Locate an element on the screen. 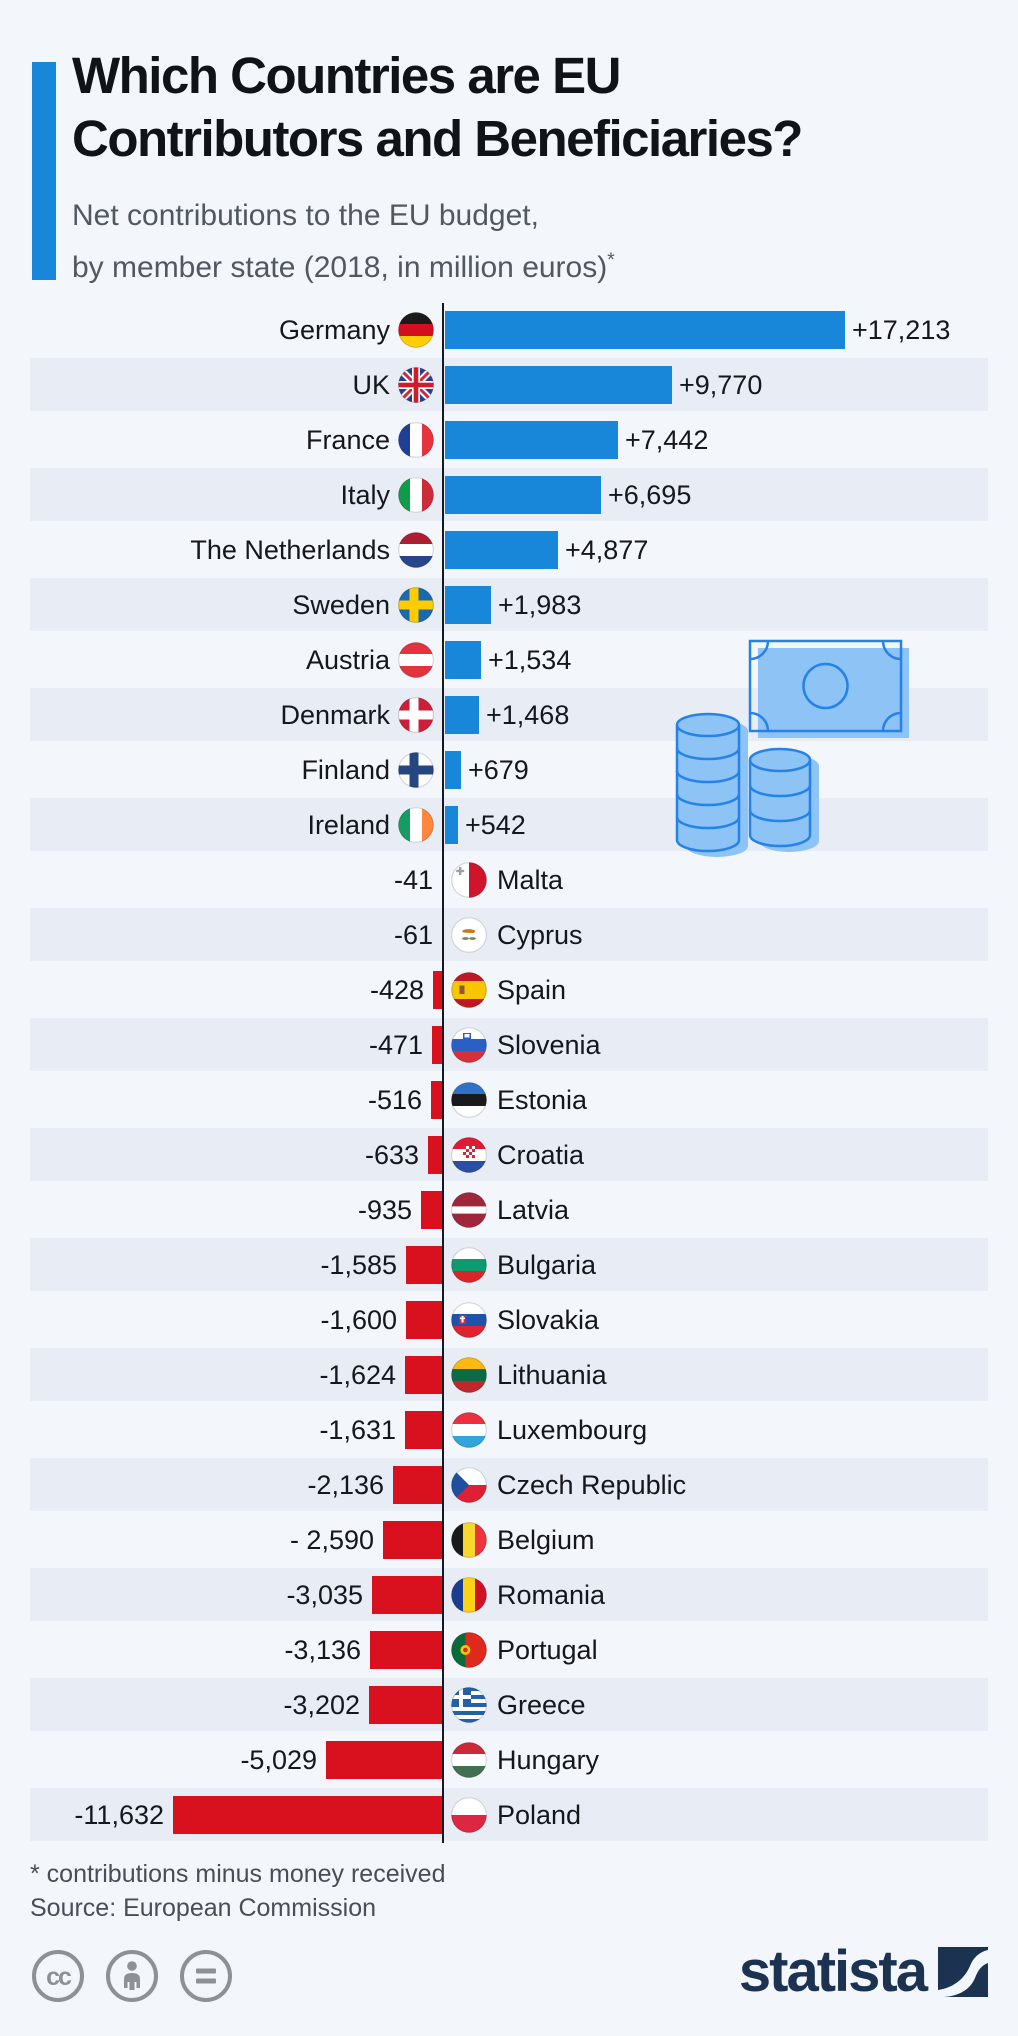 This screenshot has width=1018, height=2036. chart-row-romania: Romania -3,035 is located at coordinates (509, 1595).